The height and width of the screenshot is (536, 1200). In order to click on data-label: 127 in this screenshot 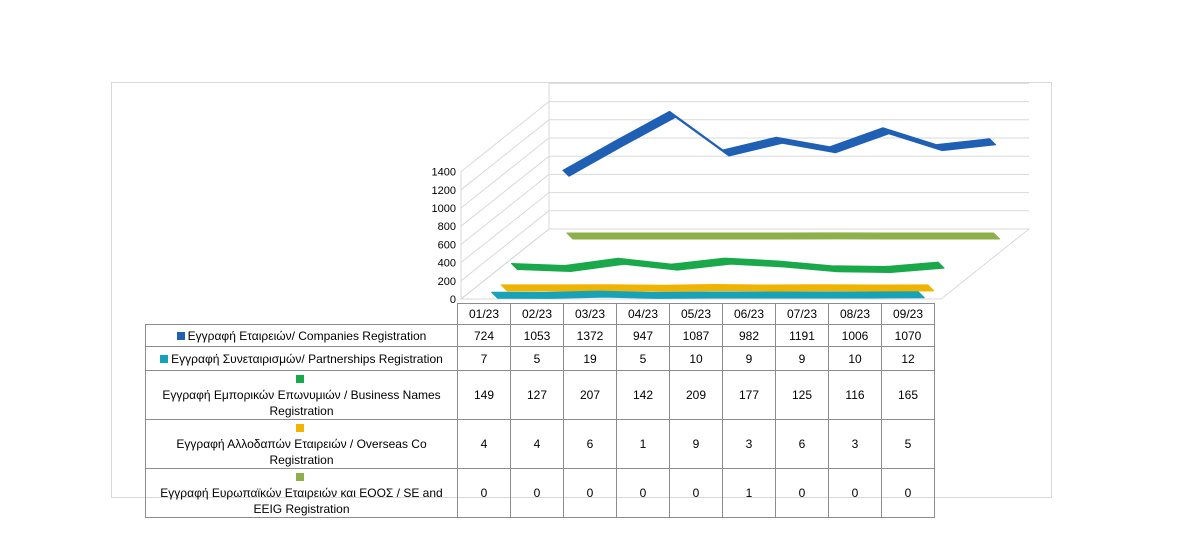, I will do `click(537, 395)`.